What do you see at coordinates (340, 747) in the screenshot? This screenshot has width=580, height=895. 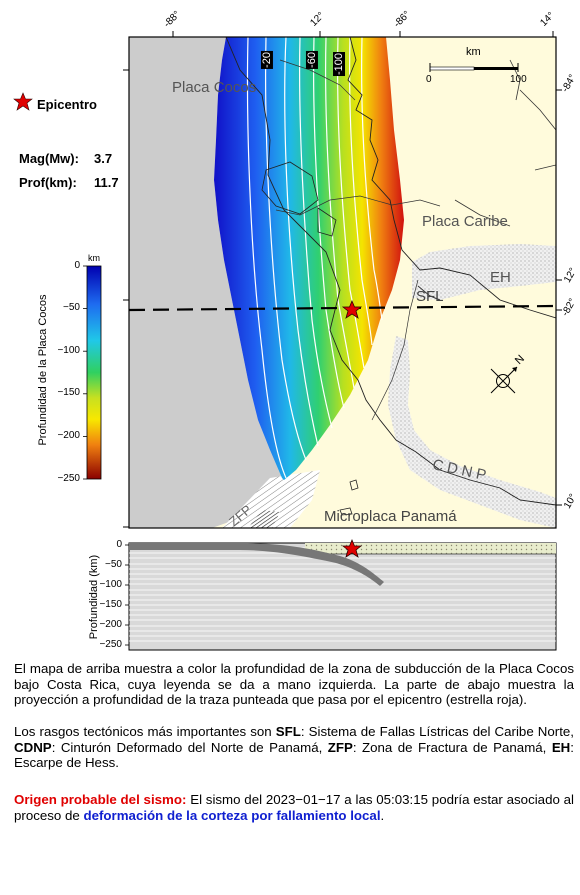 I see `zfp-term: ZFP` at bounding box center [340, 747].